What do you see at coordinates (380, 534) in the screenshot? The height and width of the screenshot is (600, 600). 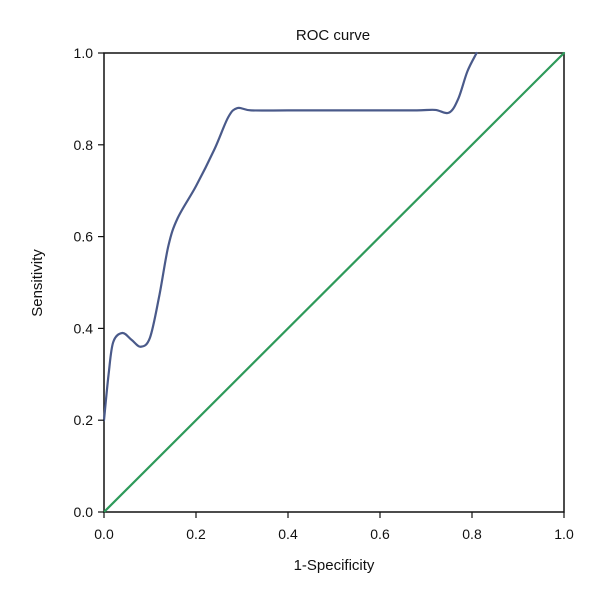 I see `x-tick-label: 0.6` at bounding box center [380, 534].